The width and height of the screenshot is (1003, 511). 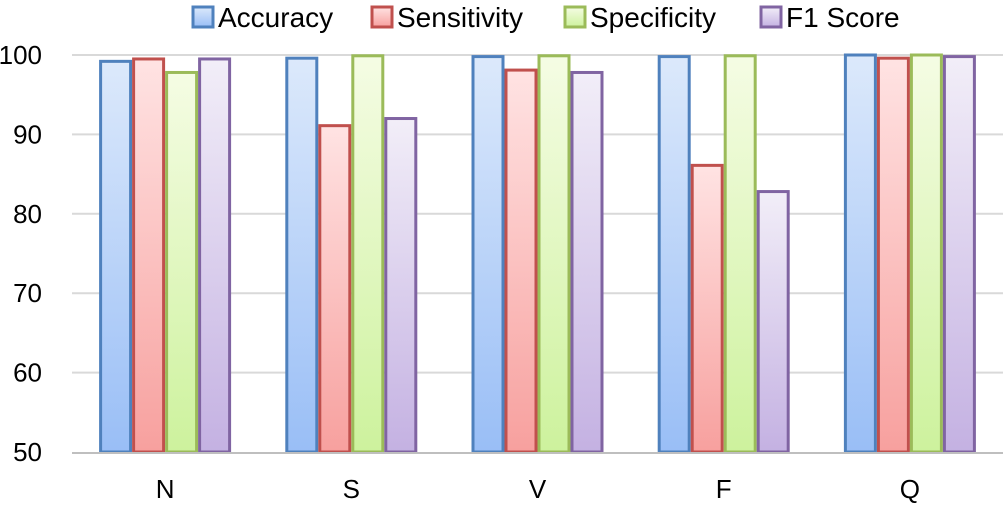 I want to click on x-tick-label: N, so click(x=165, y=489).